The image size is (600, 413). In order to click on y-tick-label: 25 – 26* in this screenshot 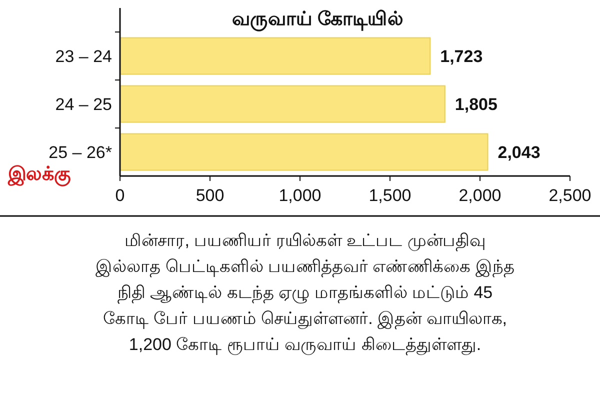, I will do `click(80, 152)`.